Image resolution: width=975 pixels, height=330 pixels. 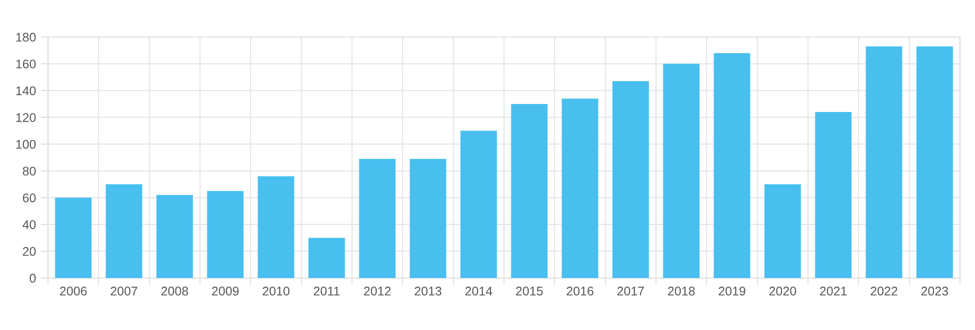 What do you see at coordinates (29, 197) in the screenshot?
I see `y-tick-label: 60` at bounding box center [29, 197].